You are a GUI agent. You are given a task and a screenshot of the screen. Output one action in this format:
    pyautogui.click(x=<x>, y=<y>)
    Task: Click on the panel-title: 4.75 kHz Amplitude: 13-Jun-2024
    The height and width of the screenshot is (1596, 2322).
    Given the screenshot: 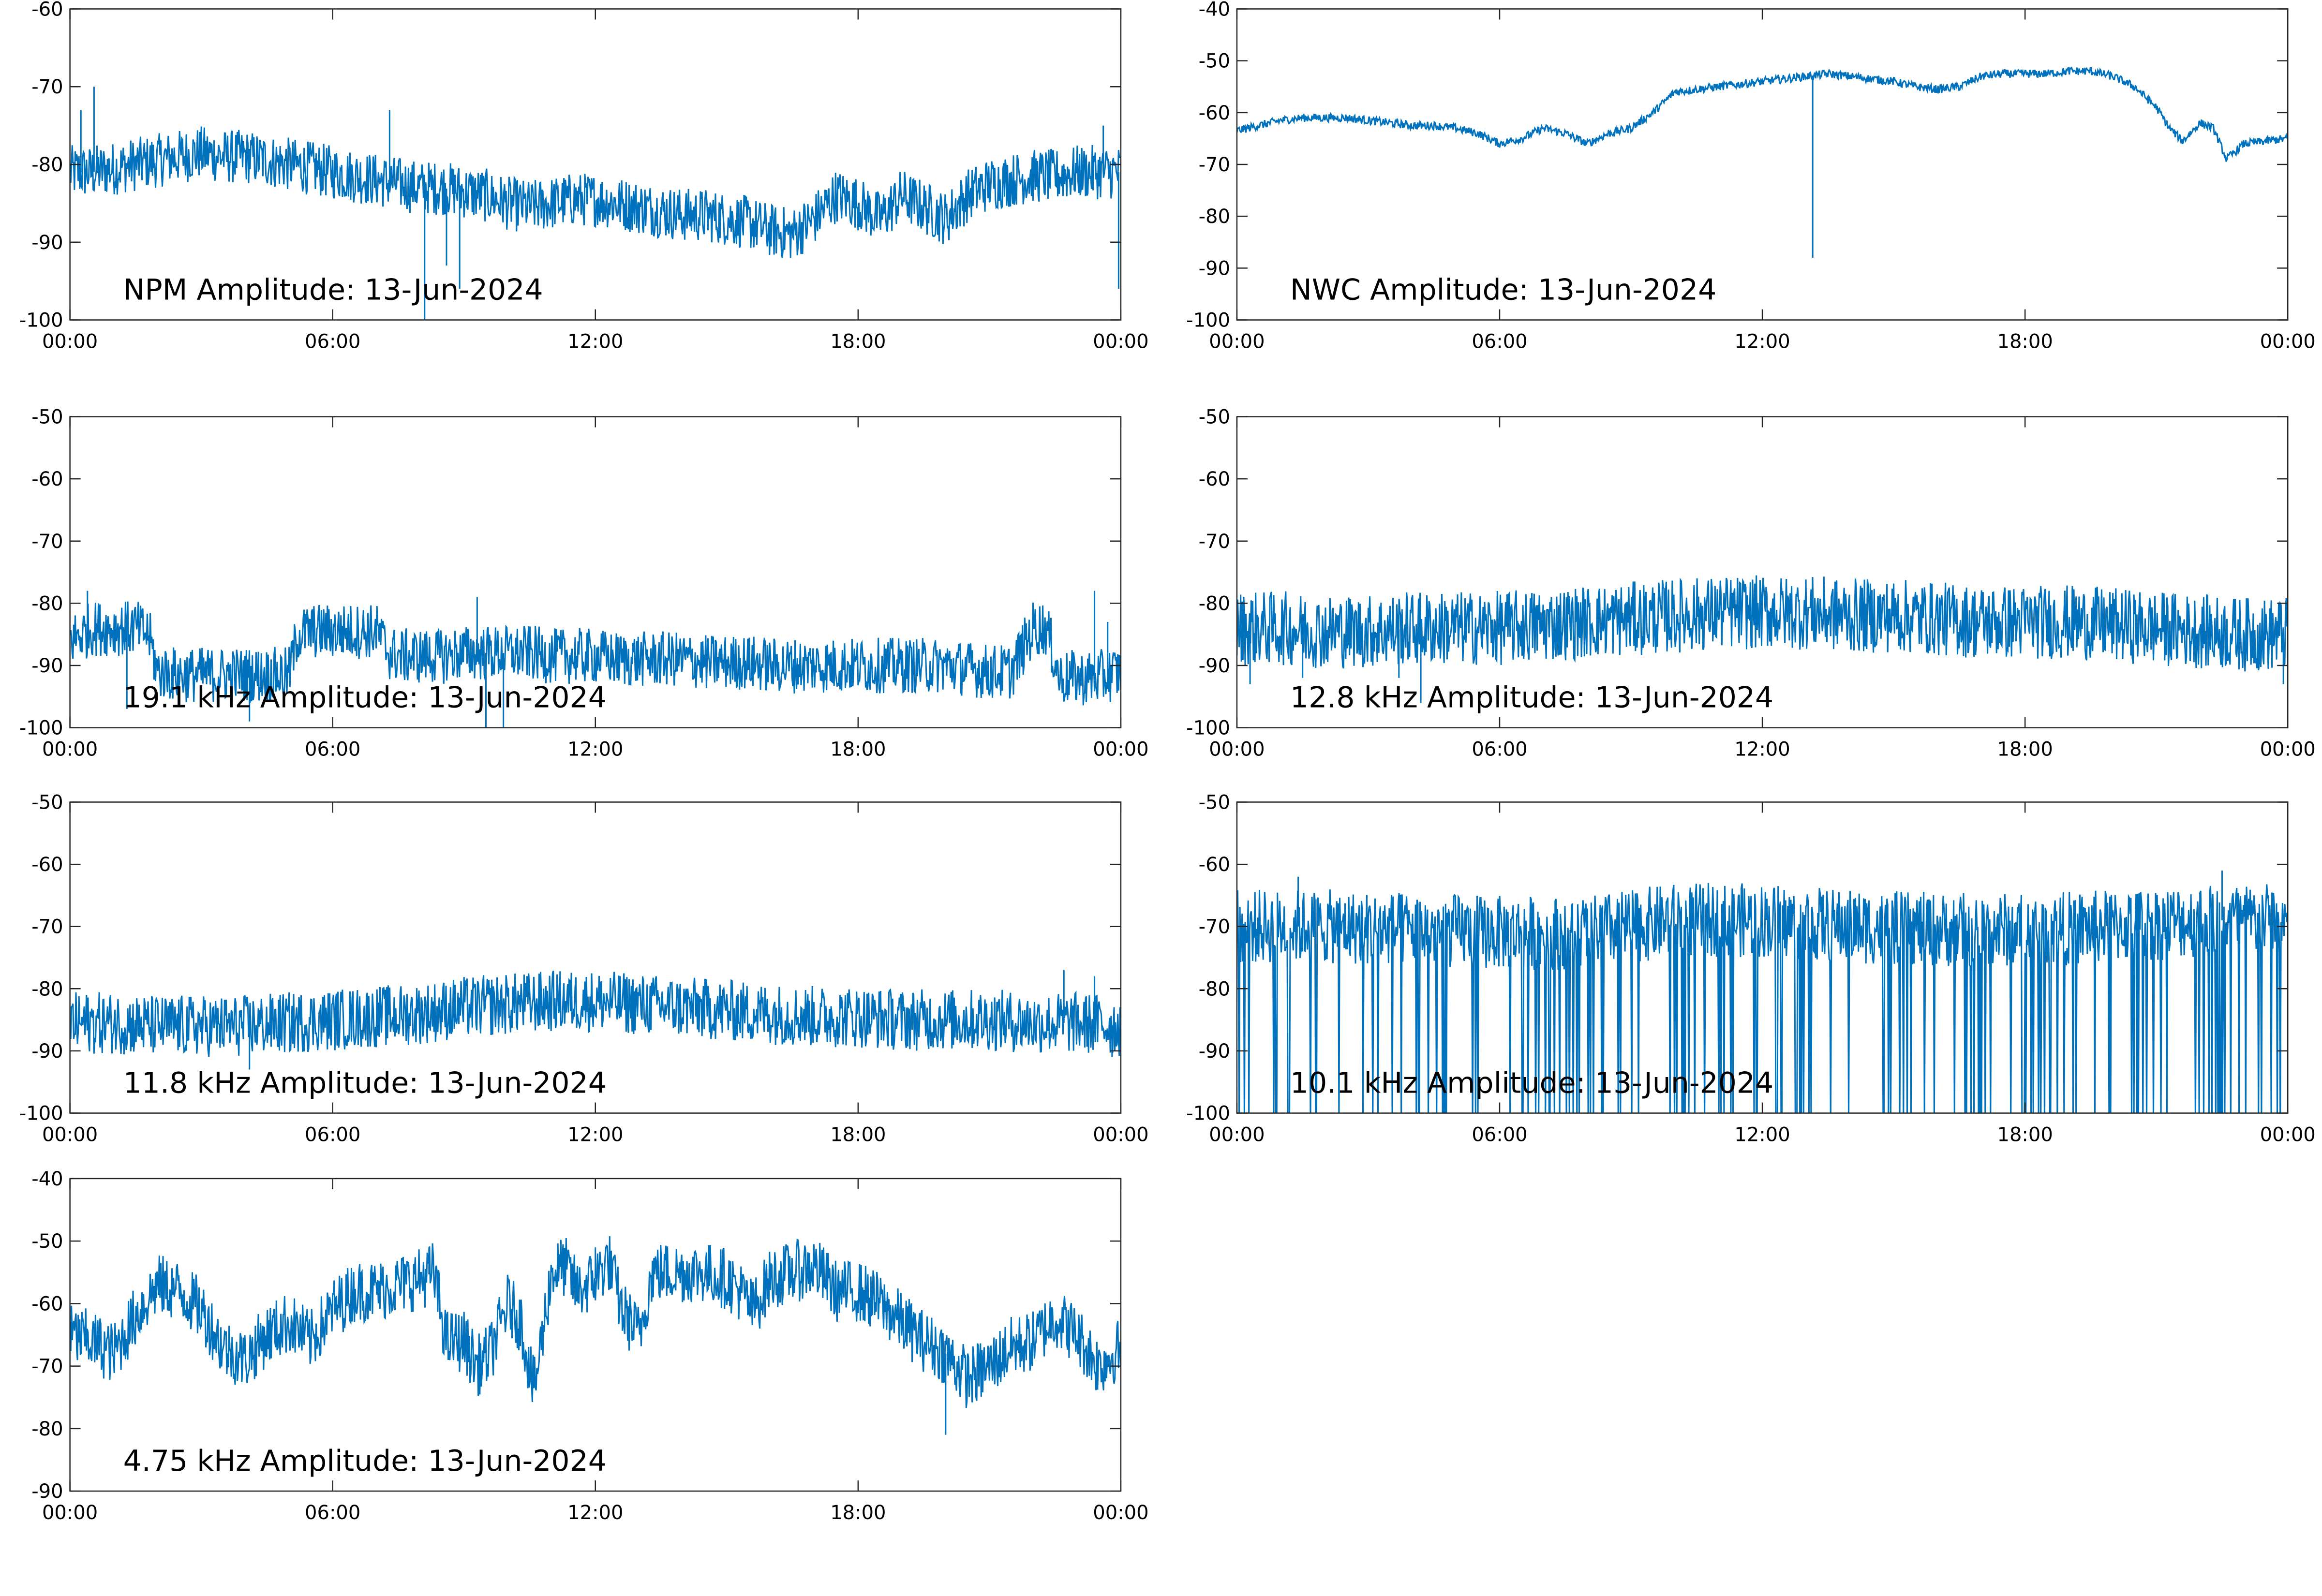 What is the action you would take?
    pyautogui.click(x=365, y=1461)
    